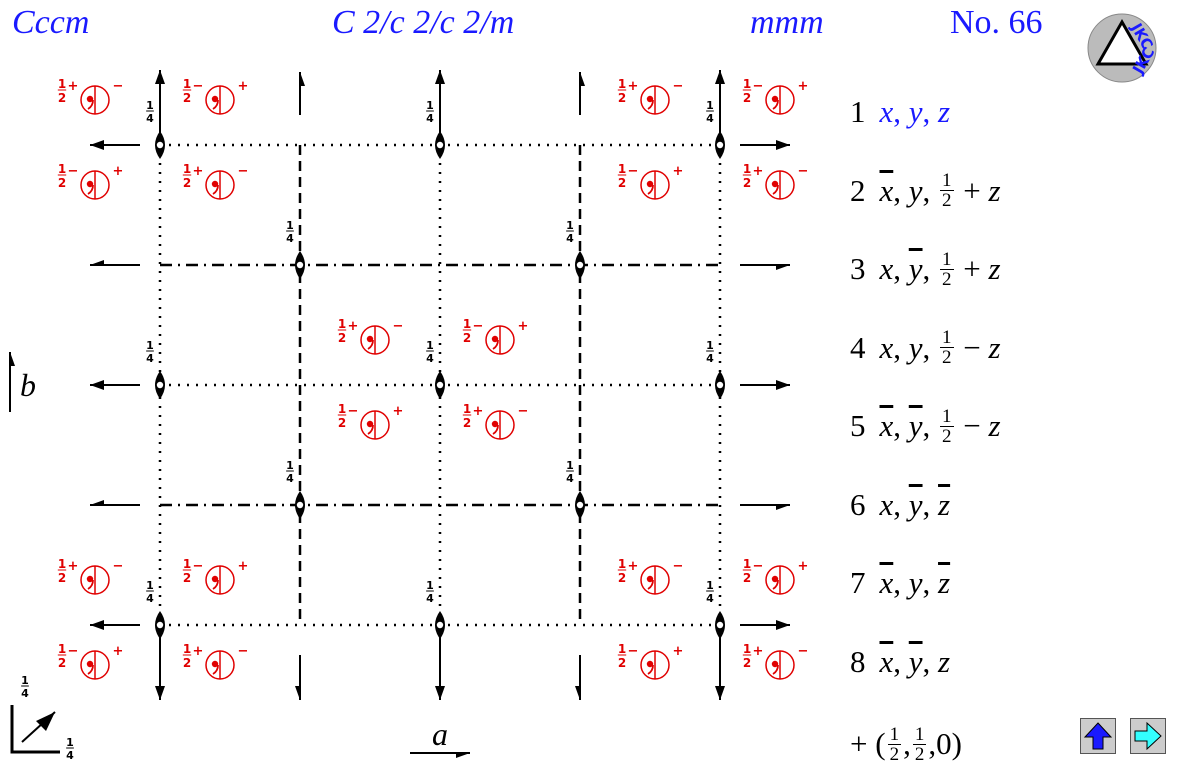 This screenshot has width=1180, height=770. I want to click on position-number: 5, so click(858, 425).